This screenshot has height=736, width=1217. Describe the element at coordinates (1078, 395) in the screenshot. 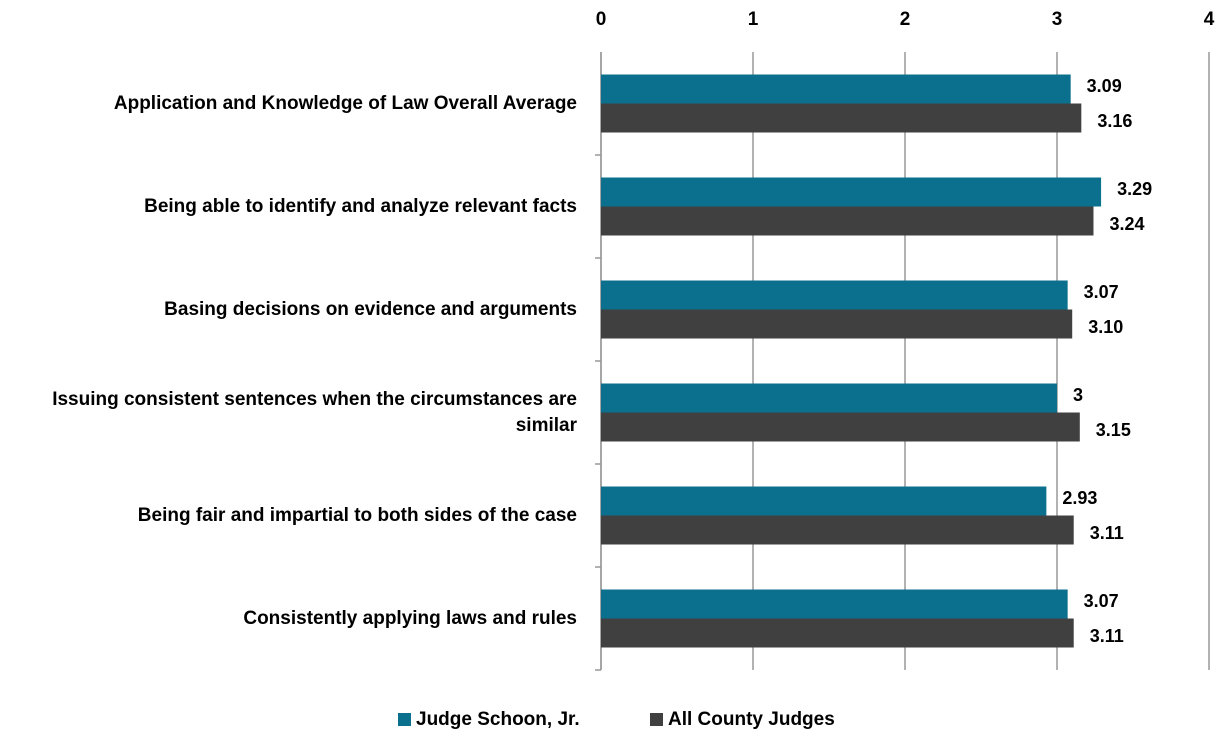

I see `value-label: 3` at that location.